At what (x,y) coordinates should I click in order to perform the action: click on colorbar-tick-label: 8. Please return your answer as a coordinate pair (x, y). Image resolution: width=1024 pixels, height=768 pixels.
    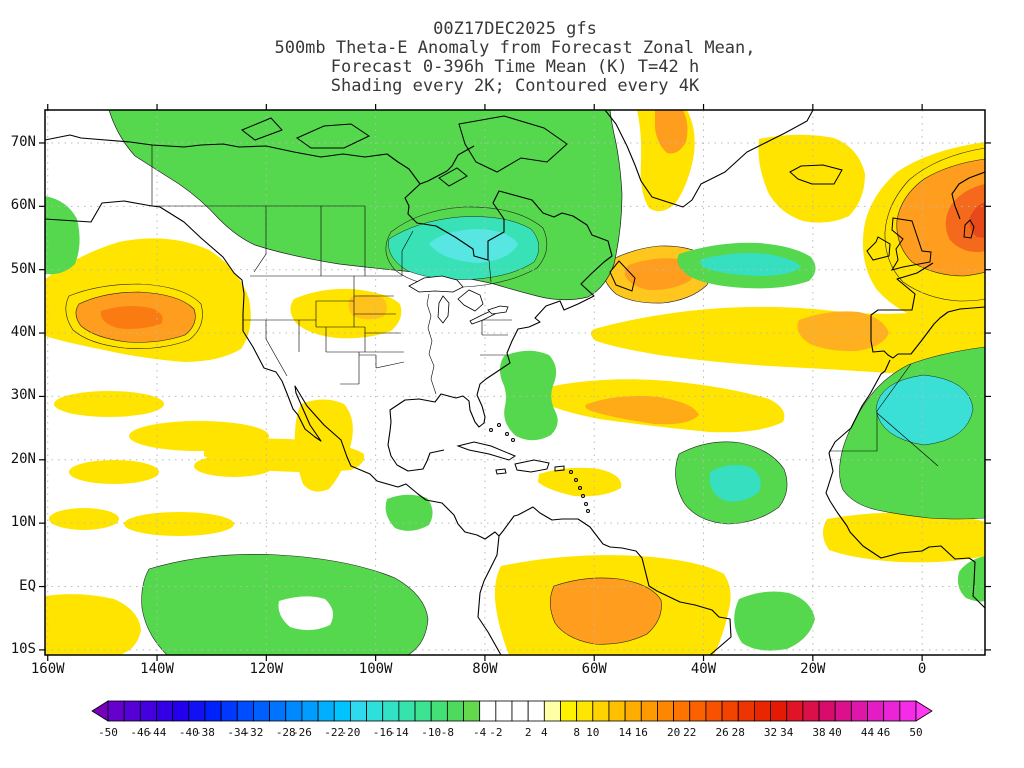
    Looking at the image, I should click on (576, 732).